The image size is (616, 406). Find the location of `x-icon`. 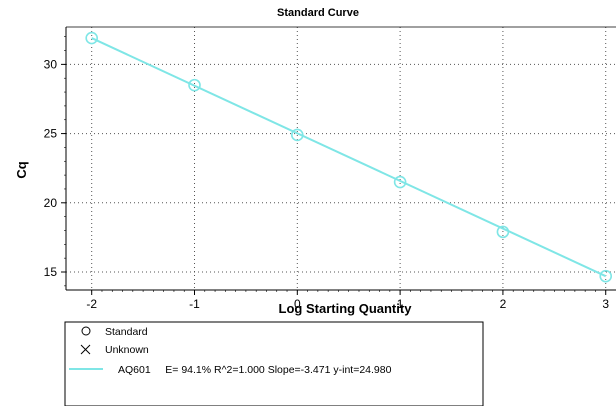

x-icon is located at coordinates (85, 349).